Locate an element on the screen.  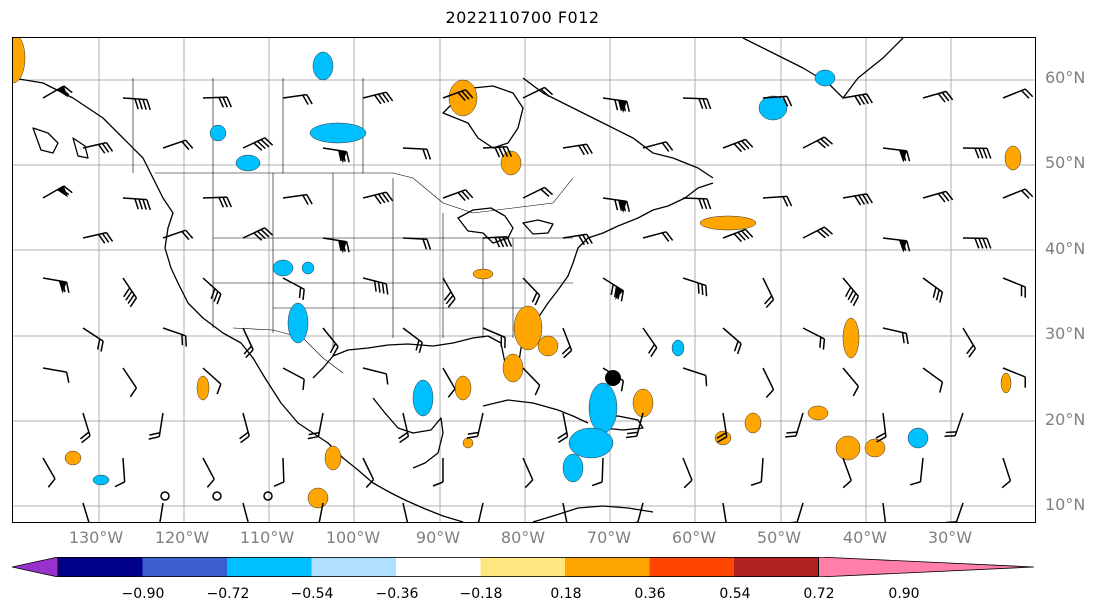
lat-label-20n: 20°N is located at coordinates (1065, 419).